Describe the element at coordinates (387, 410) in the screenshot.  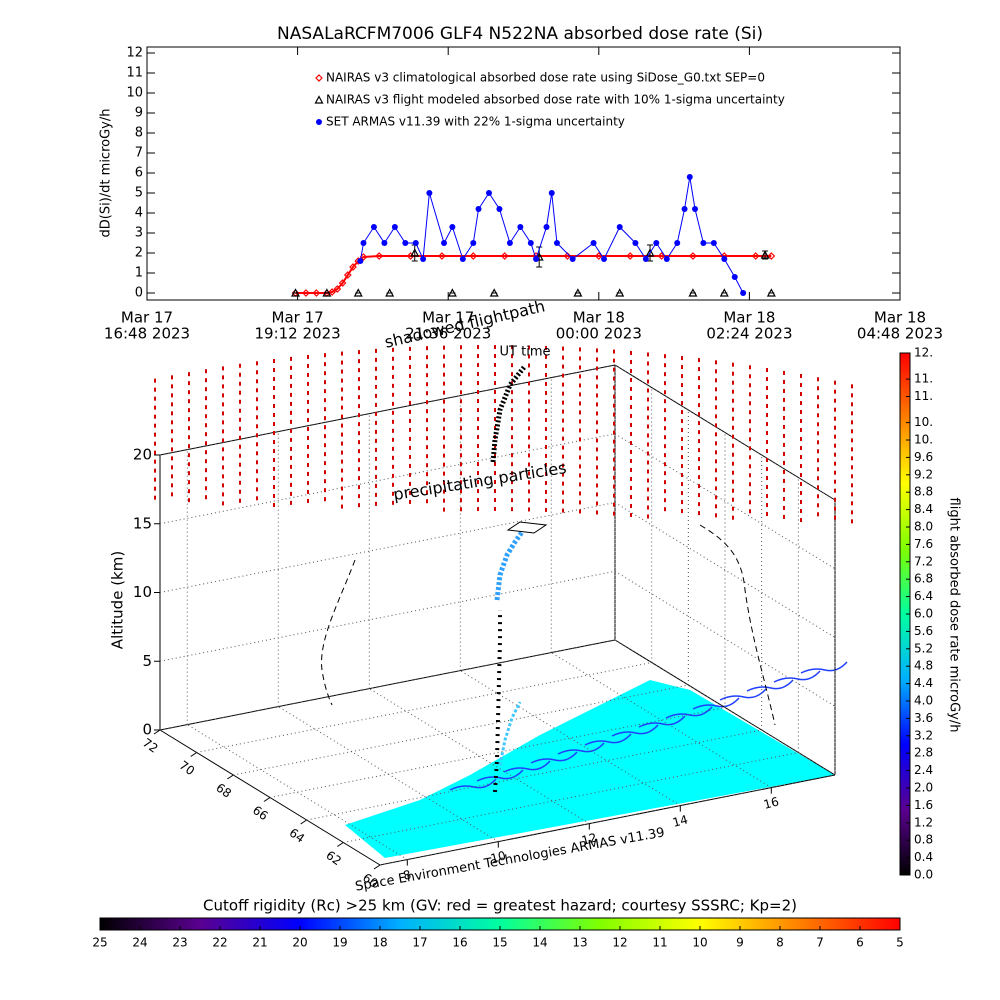
I see `box-edge` at that location.